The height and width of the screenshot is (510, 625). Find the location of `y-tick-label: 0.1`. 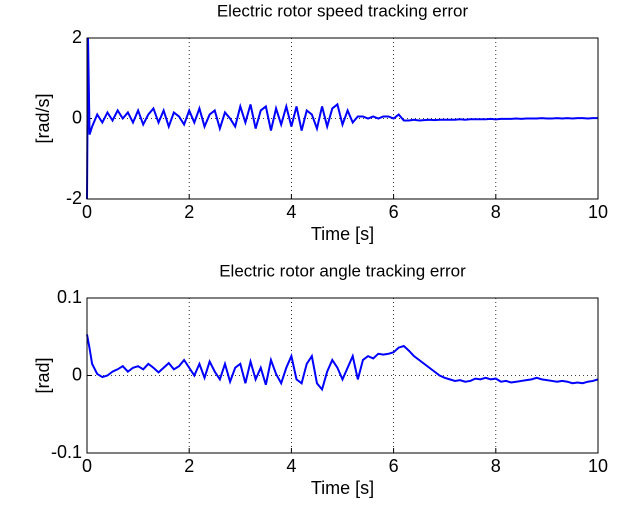

y-tick-label: 0.1 is located at coordinates (69, 297).